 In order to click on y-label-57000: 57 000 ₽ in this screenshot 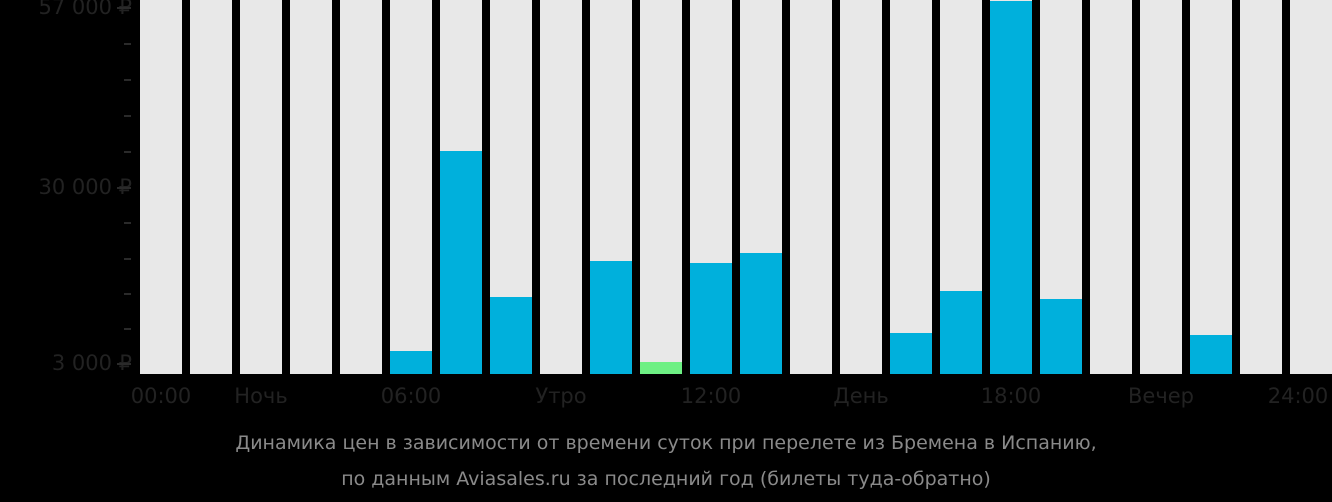, I will do `click(85, 9)`.